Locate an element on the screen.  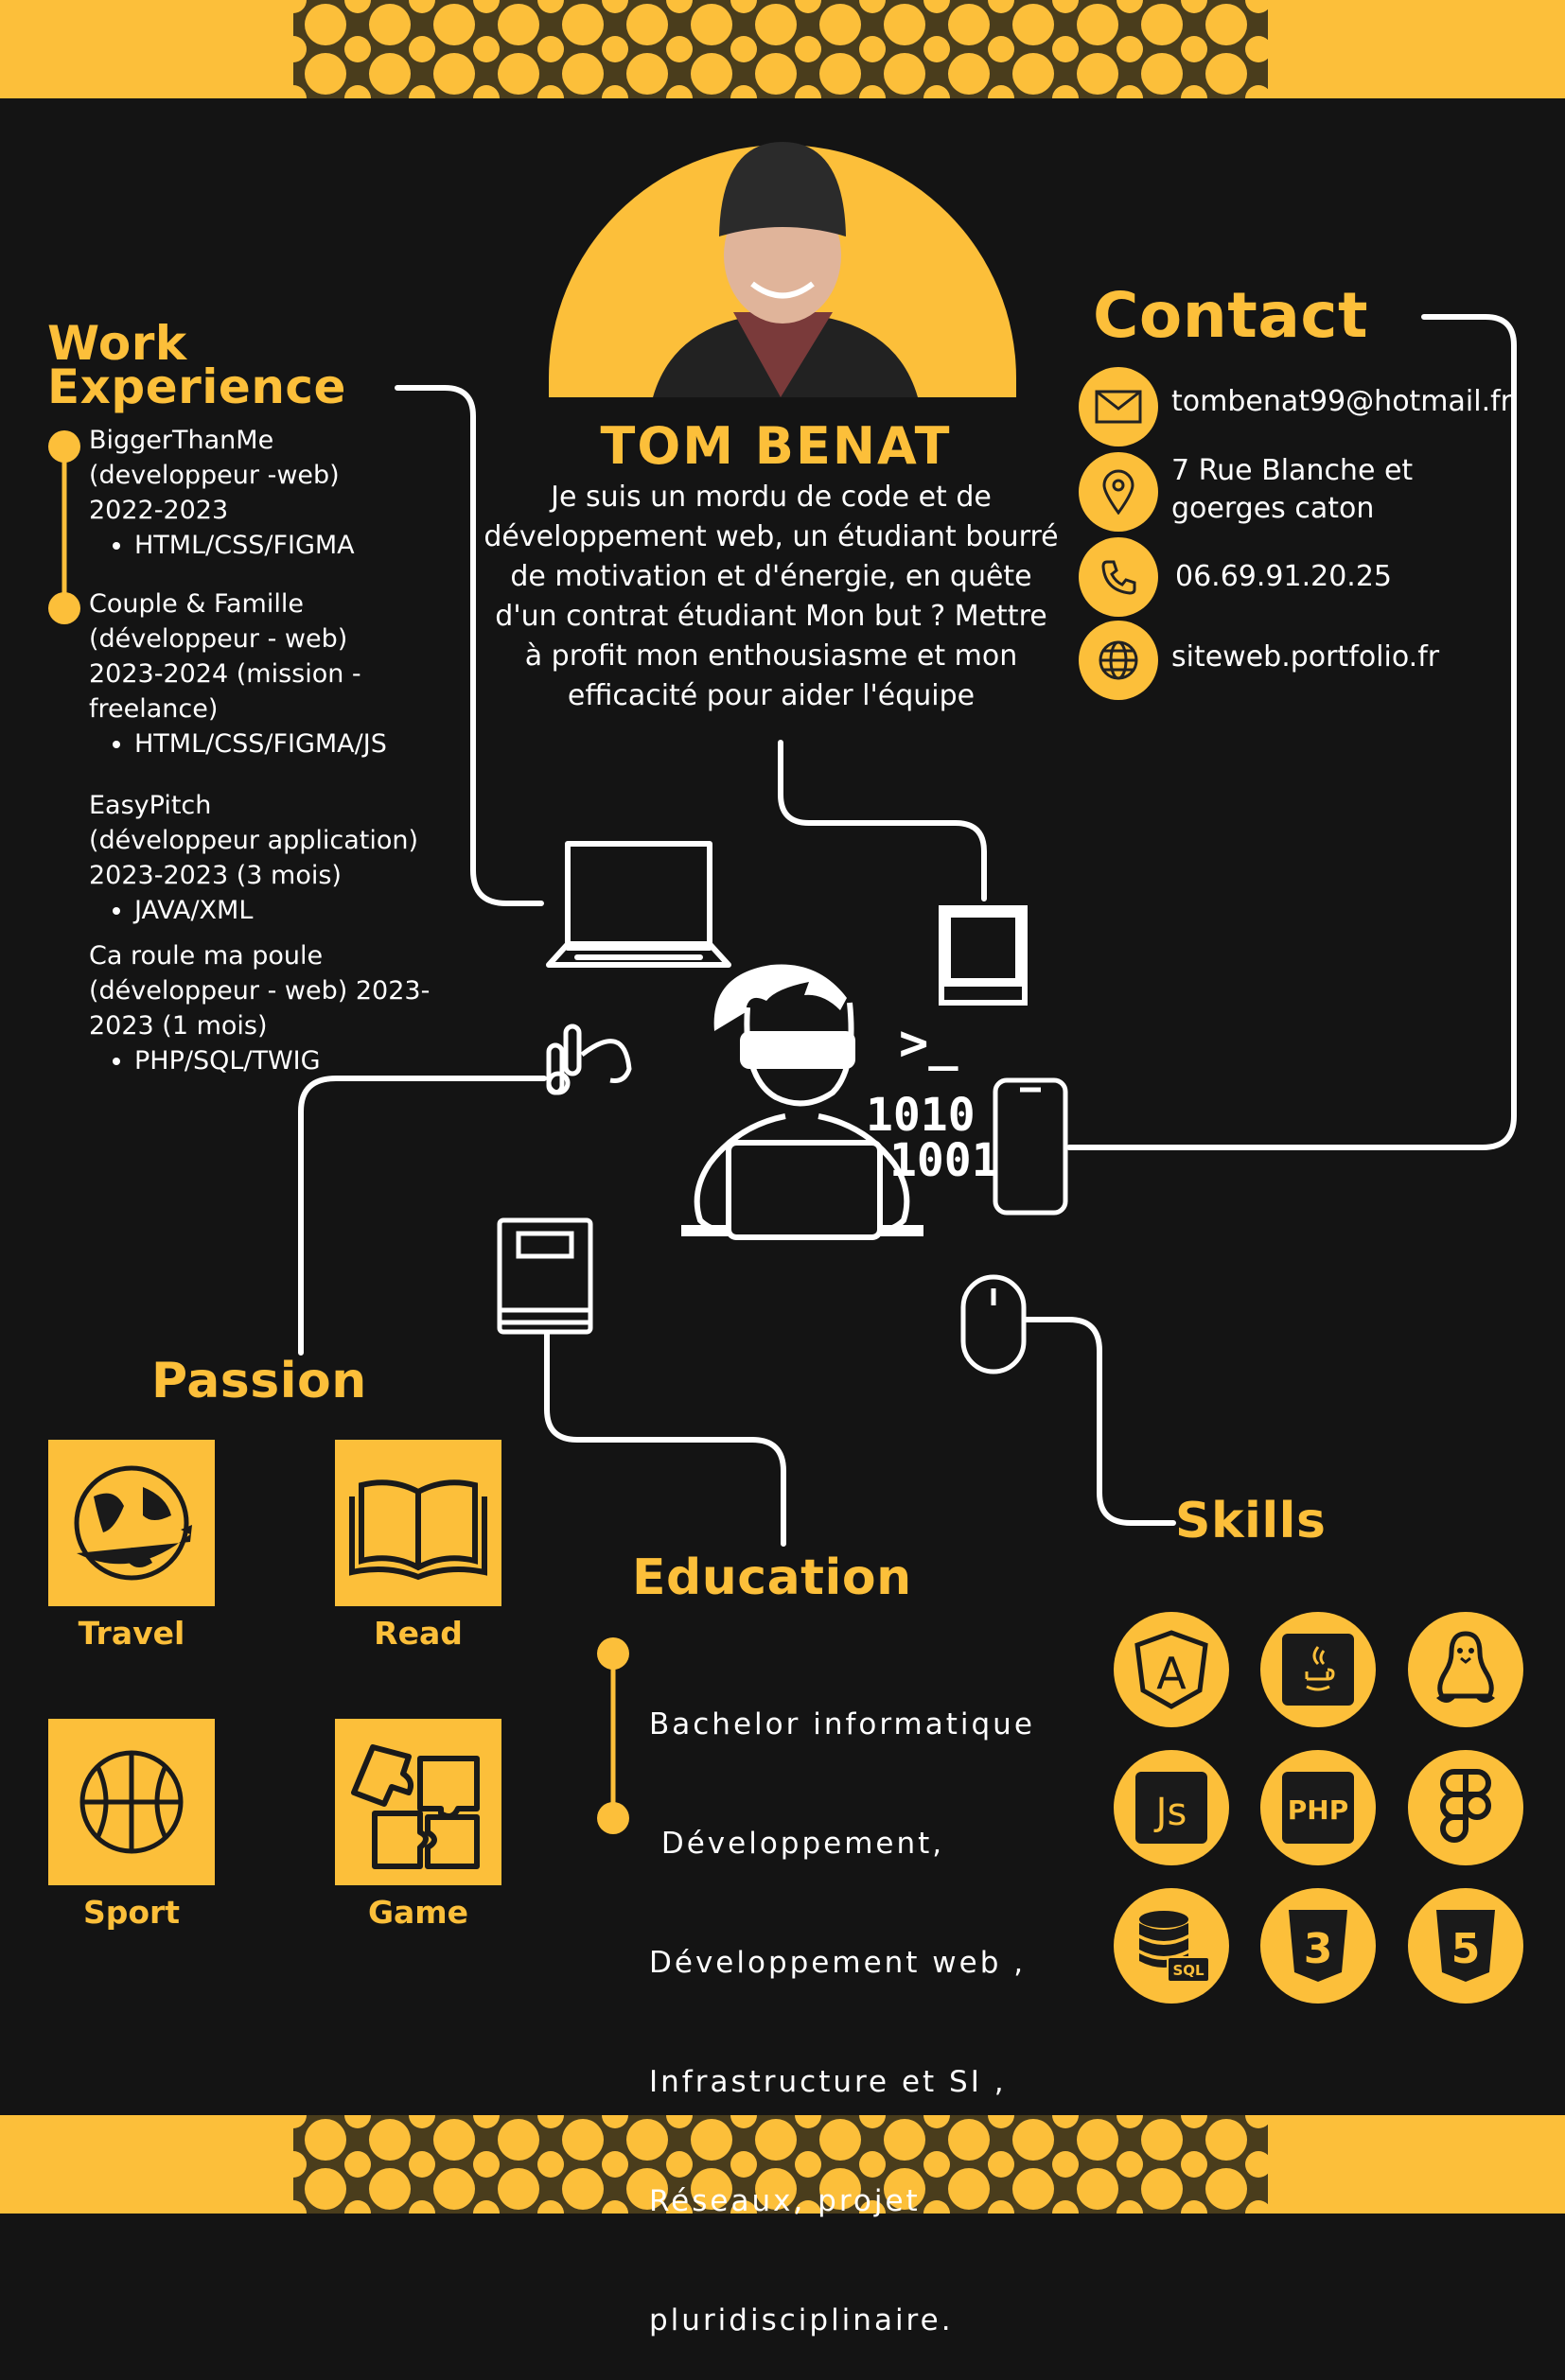
bottom-decorative-band is located at coordinates (782, 2164).